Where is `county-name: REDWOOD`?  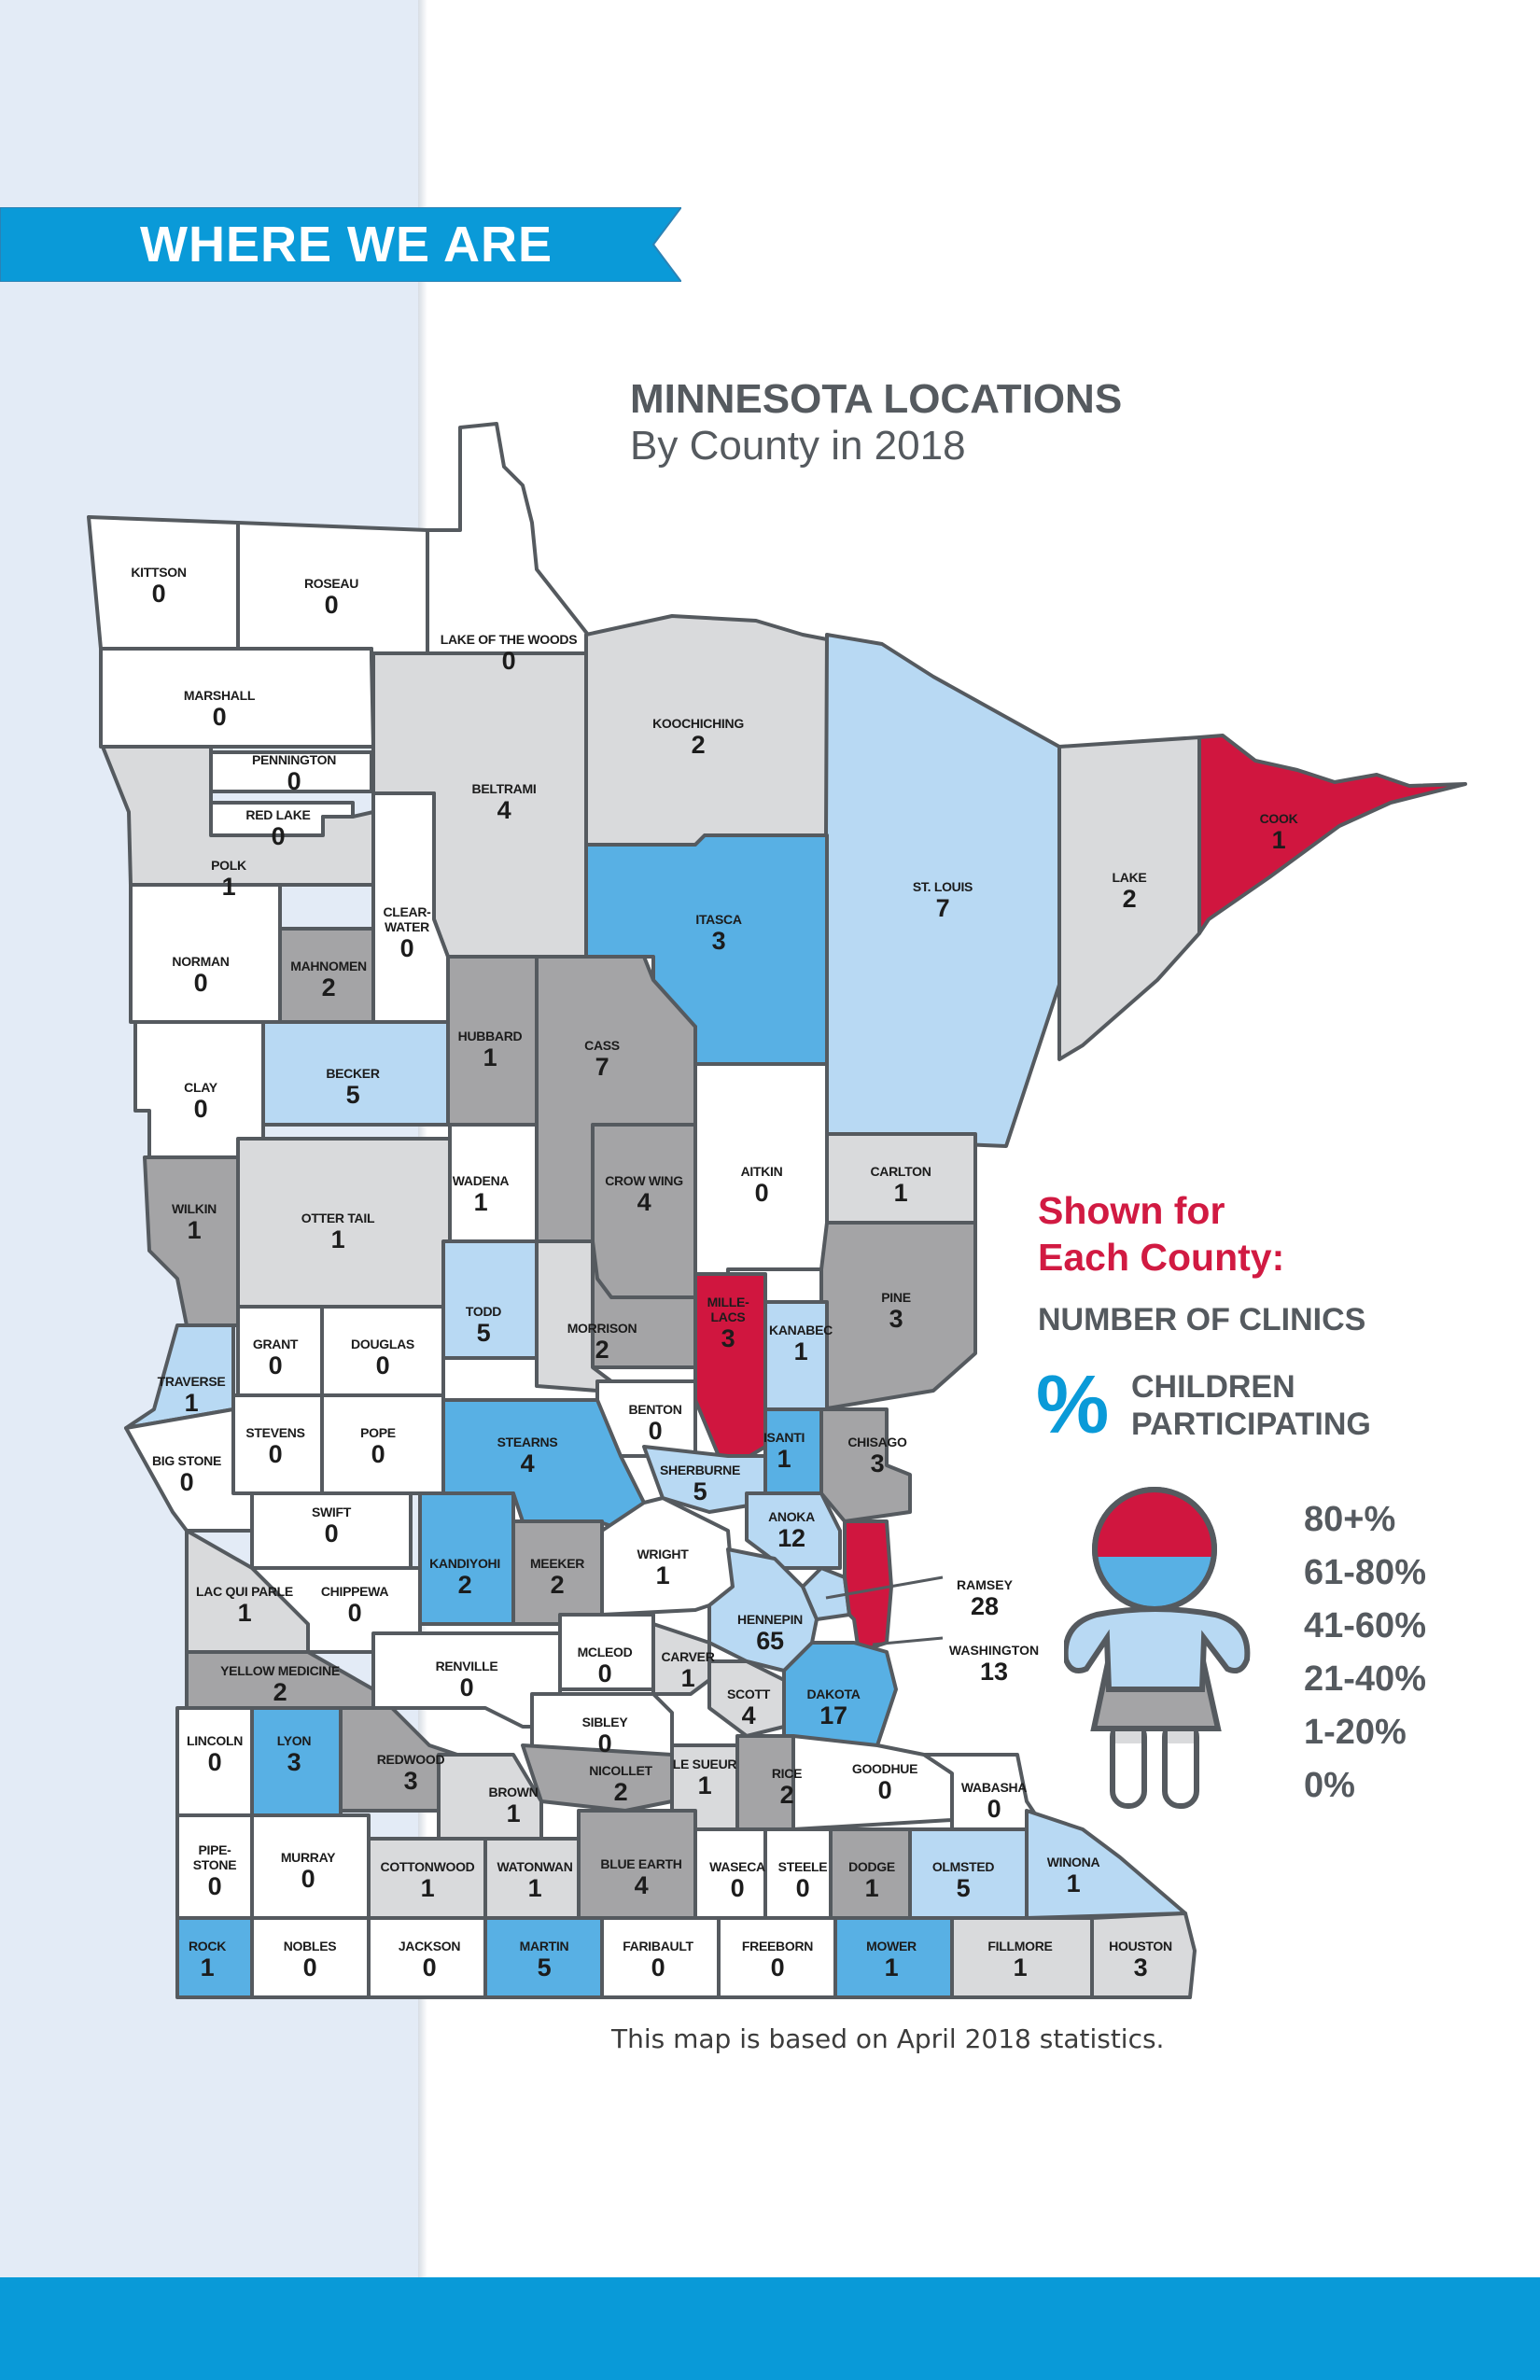 county-name: REDWOOD is located at coordinates (410, 1759).